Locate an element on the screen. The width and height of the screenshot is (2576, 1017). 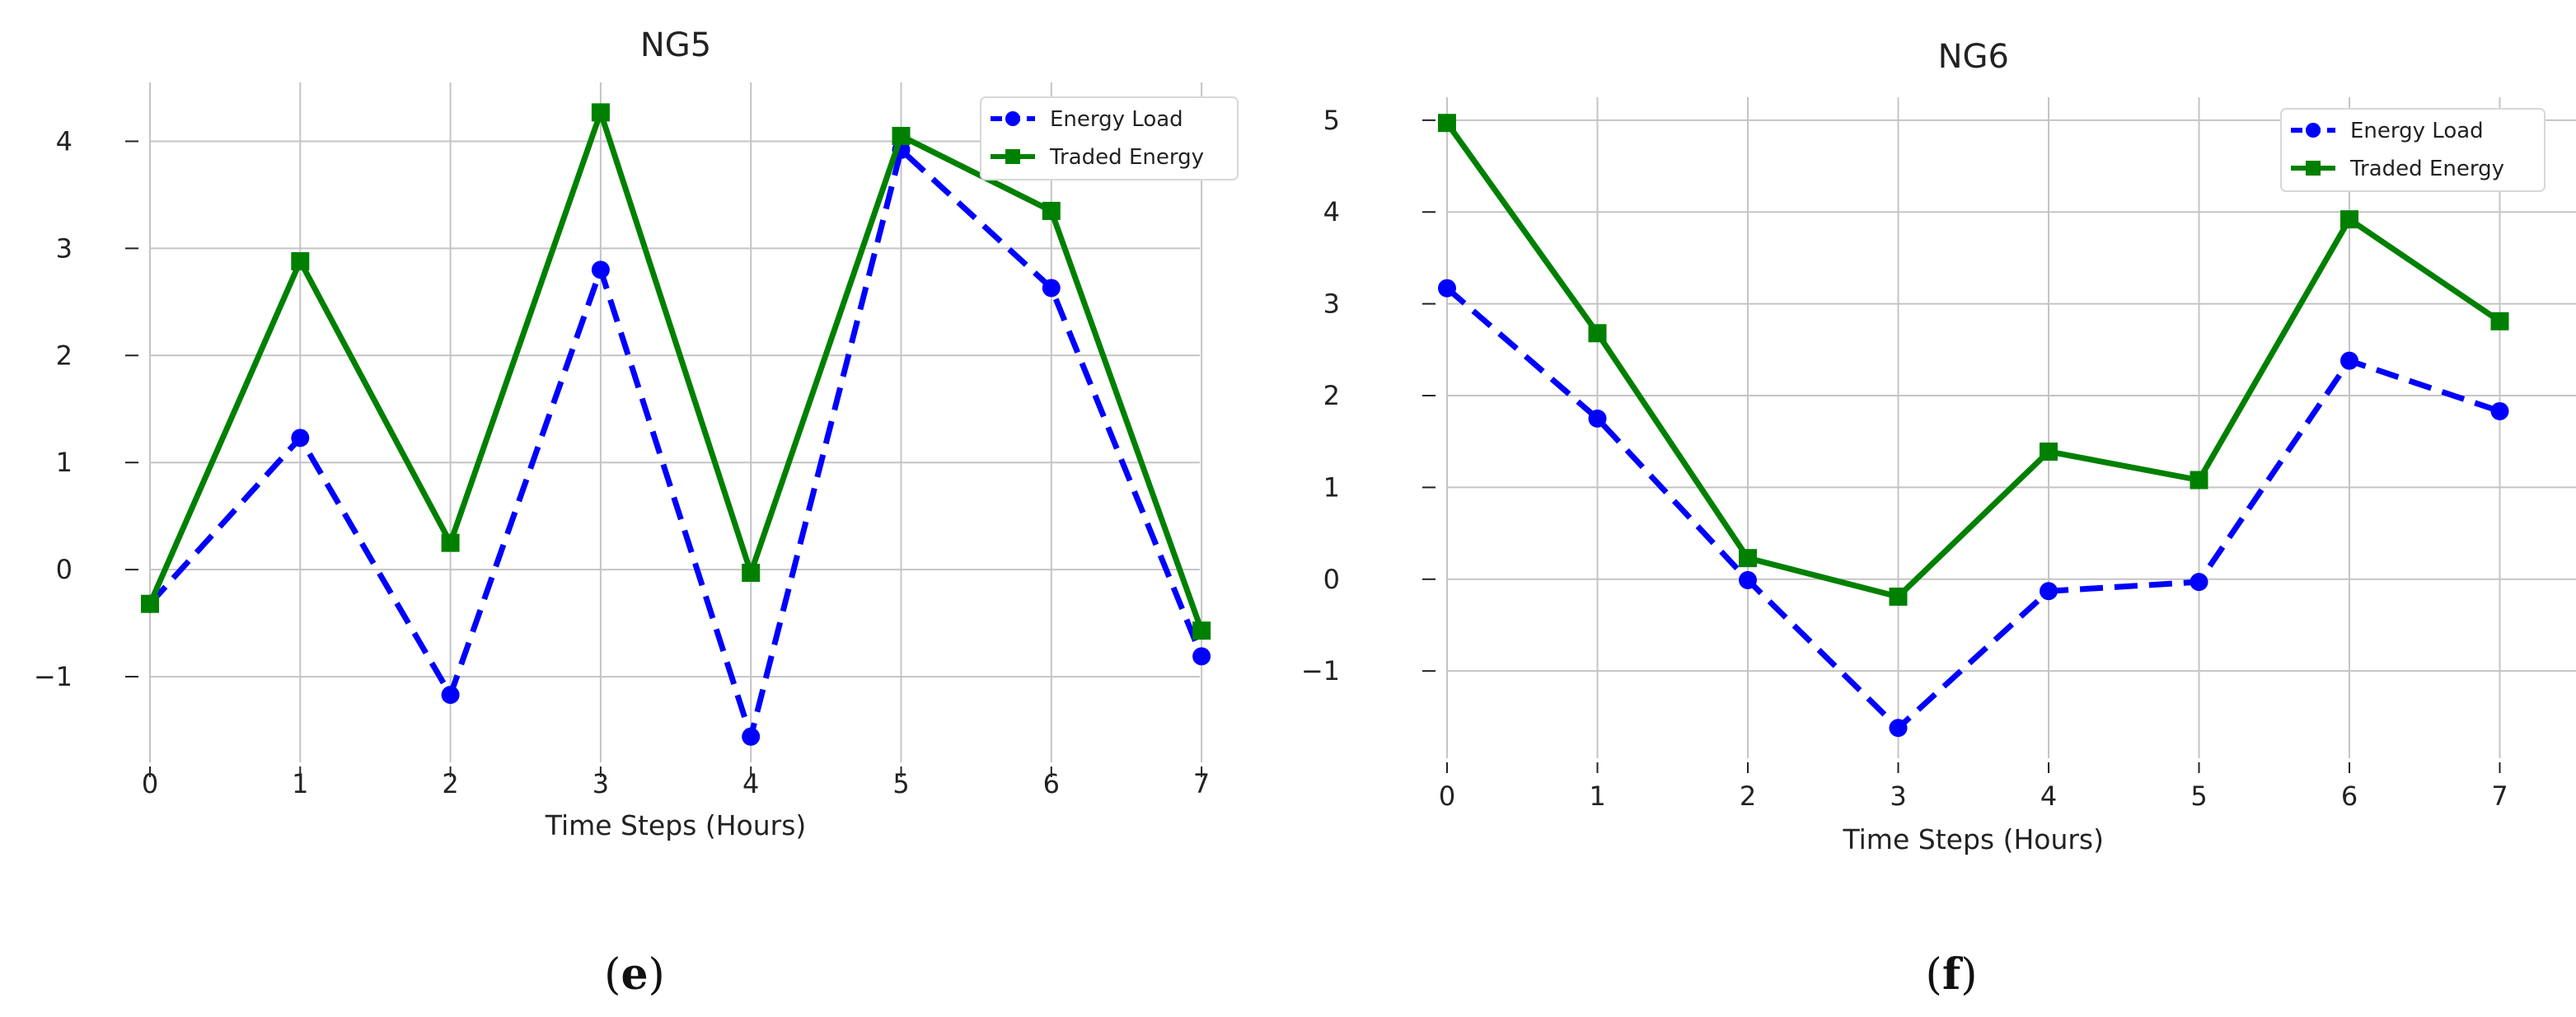
panel-caption: (f) is located at coordinates (1952, 975).